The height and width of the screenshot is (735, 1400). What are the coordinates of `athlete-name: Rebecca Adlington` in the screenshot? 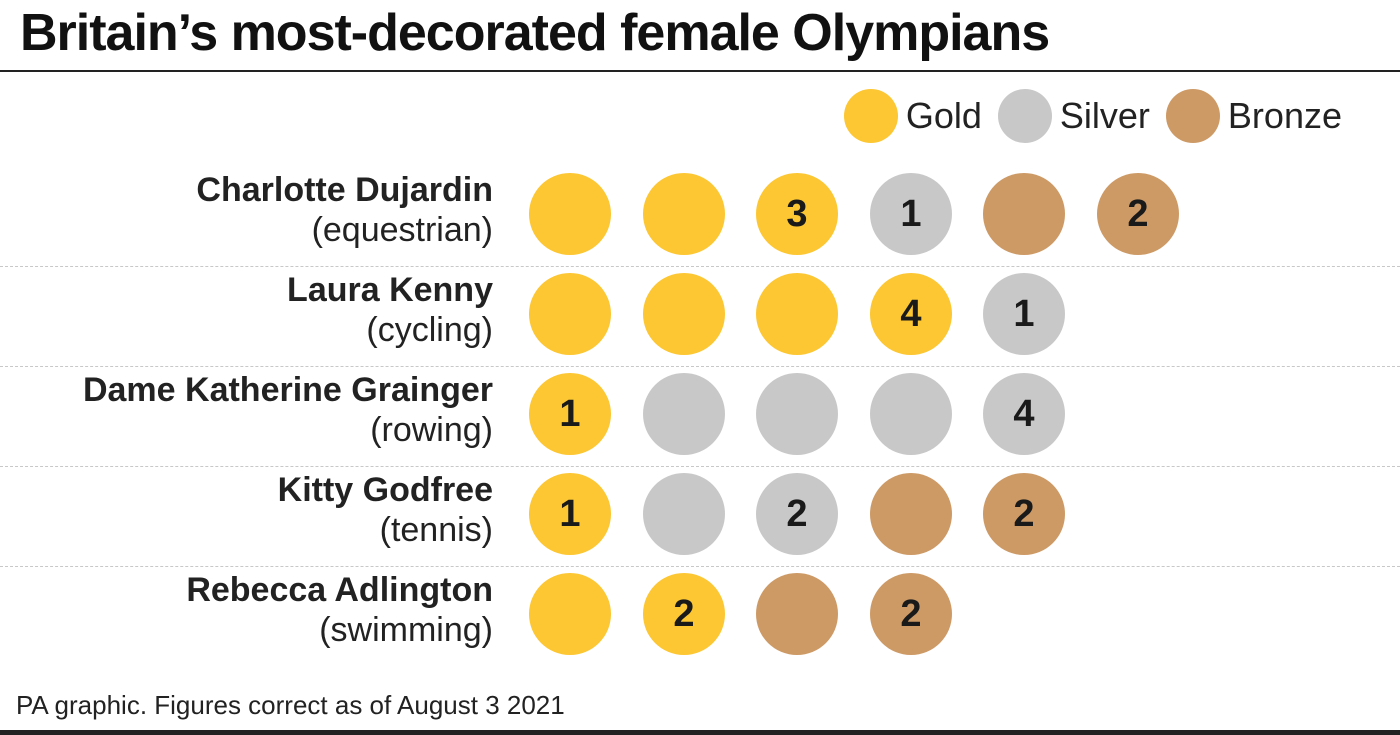 It's located at (339, 590).